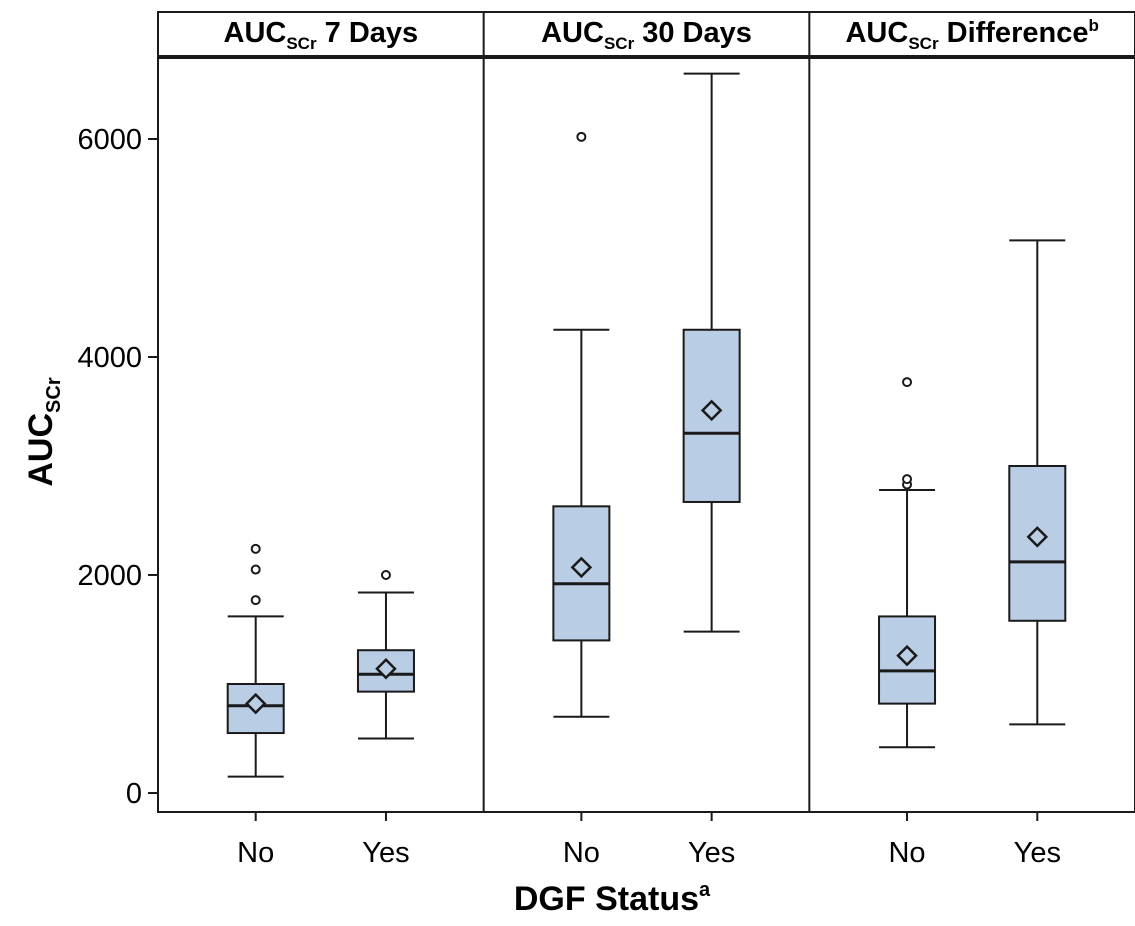 The height and width of the screenshot is (926, 1135). Describe the element at coordinates (971, 34) in the screenshot. I see `panel-title: AUCSCr Differenceb` at that location.